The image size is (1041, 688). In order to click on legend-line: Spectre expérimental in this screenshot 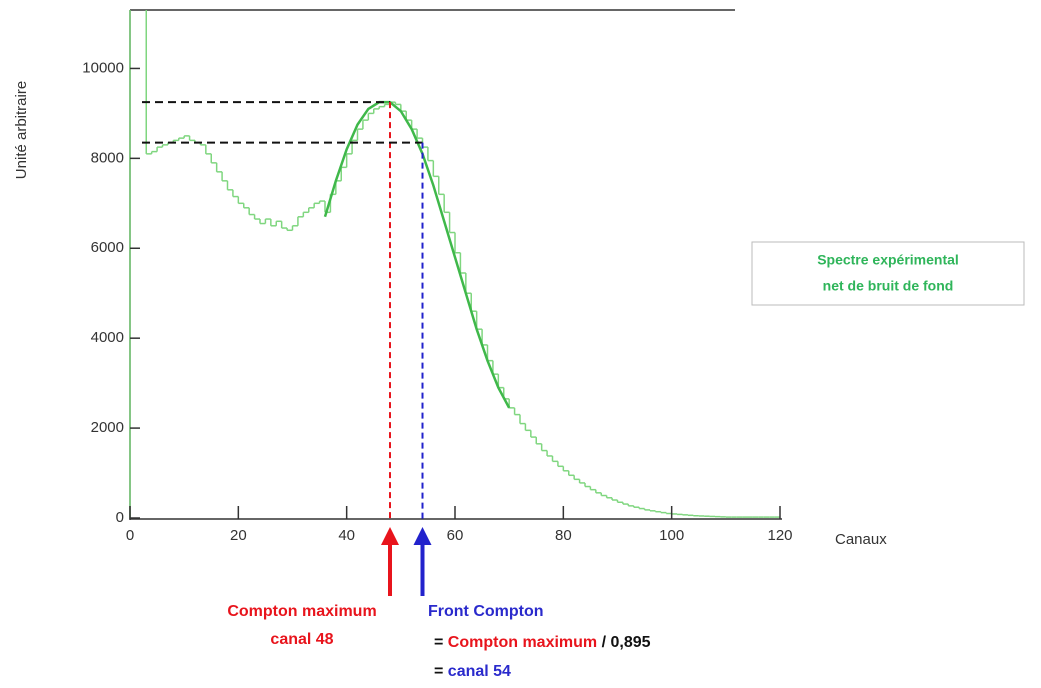, I will do `click(888, 260)`.